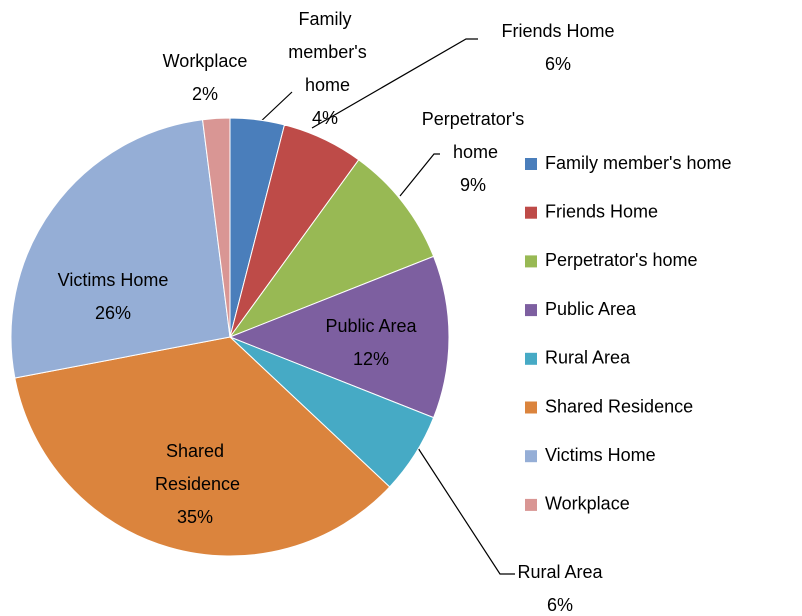 Image resolution: width=802 pixels, height=616 pixels. I want to click on legend-label: Workplace, so click(587, 504).